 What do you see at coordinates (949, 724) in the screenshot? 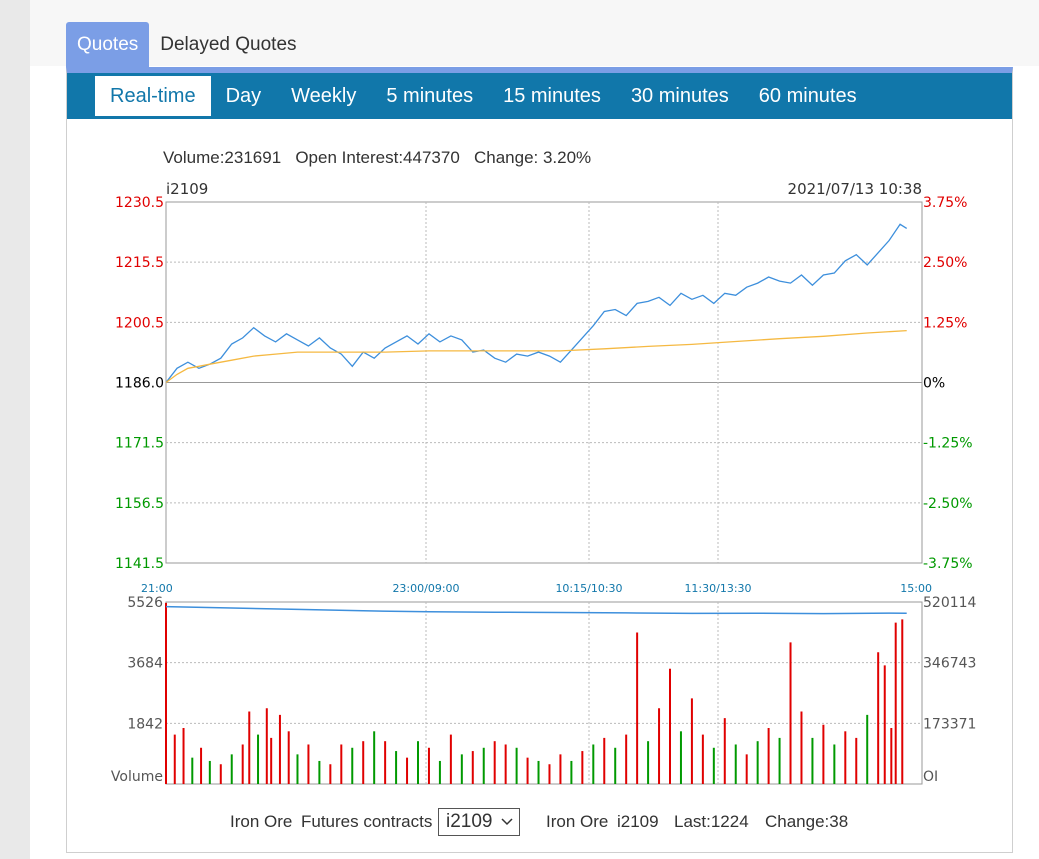
I see `oi-tick-label: 173371` at bounding box center [949, 724].